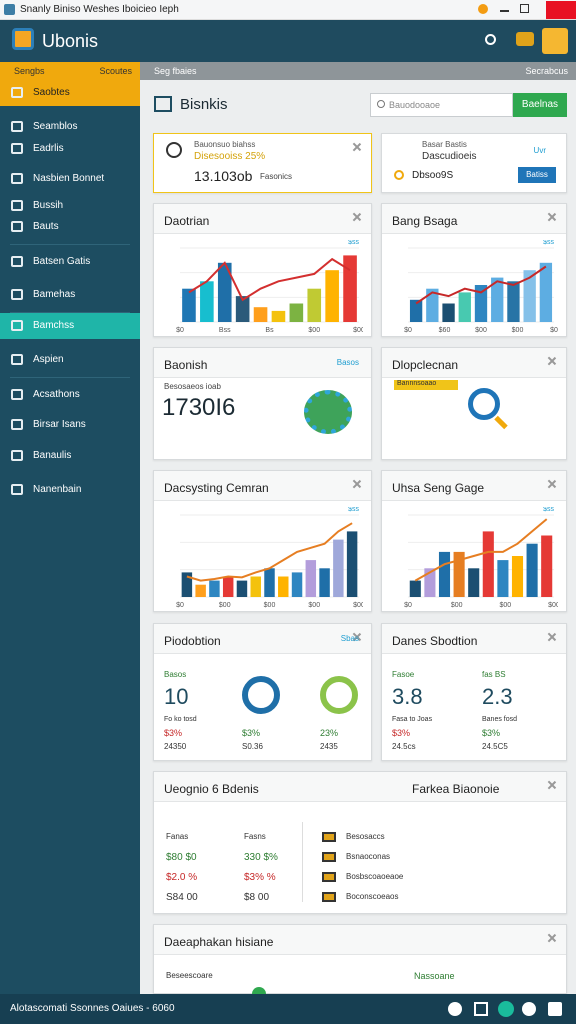 The width and height of the screenshot is (576, 1024). What do you see at coordinates (261, 857) in the screenshot?
I see `grid-cell: 330 $%` at bounding box center [261, 857].